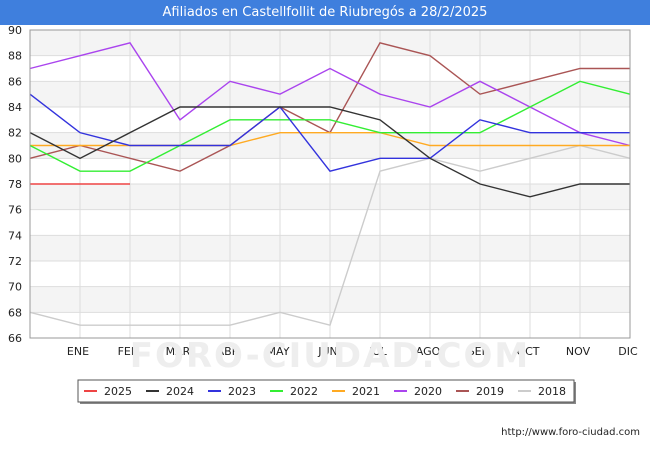 This screenshot has height=450, width=650. What do you see at coordinates (366, 391) in the screenshot?
I see `legend-label: 2021` at bounding box center [366, 391].